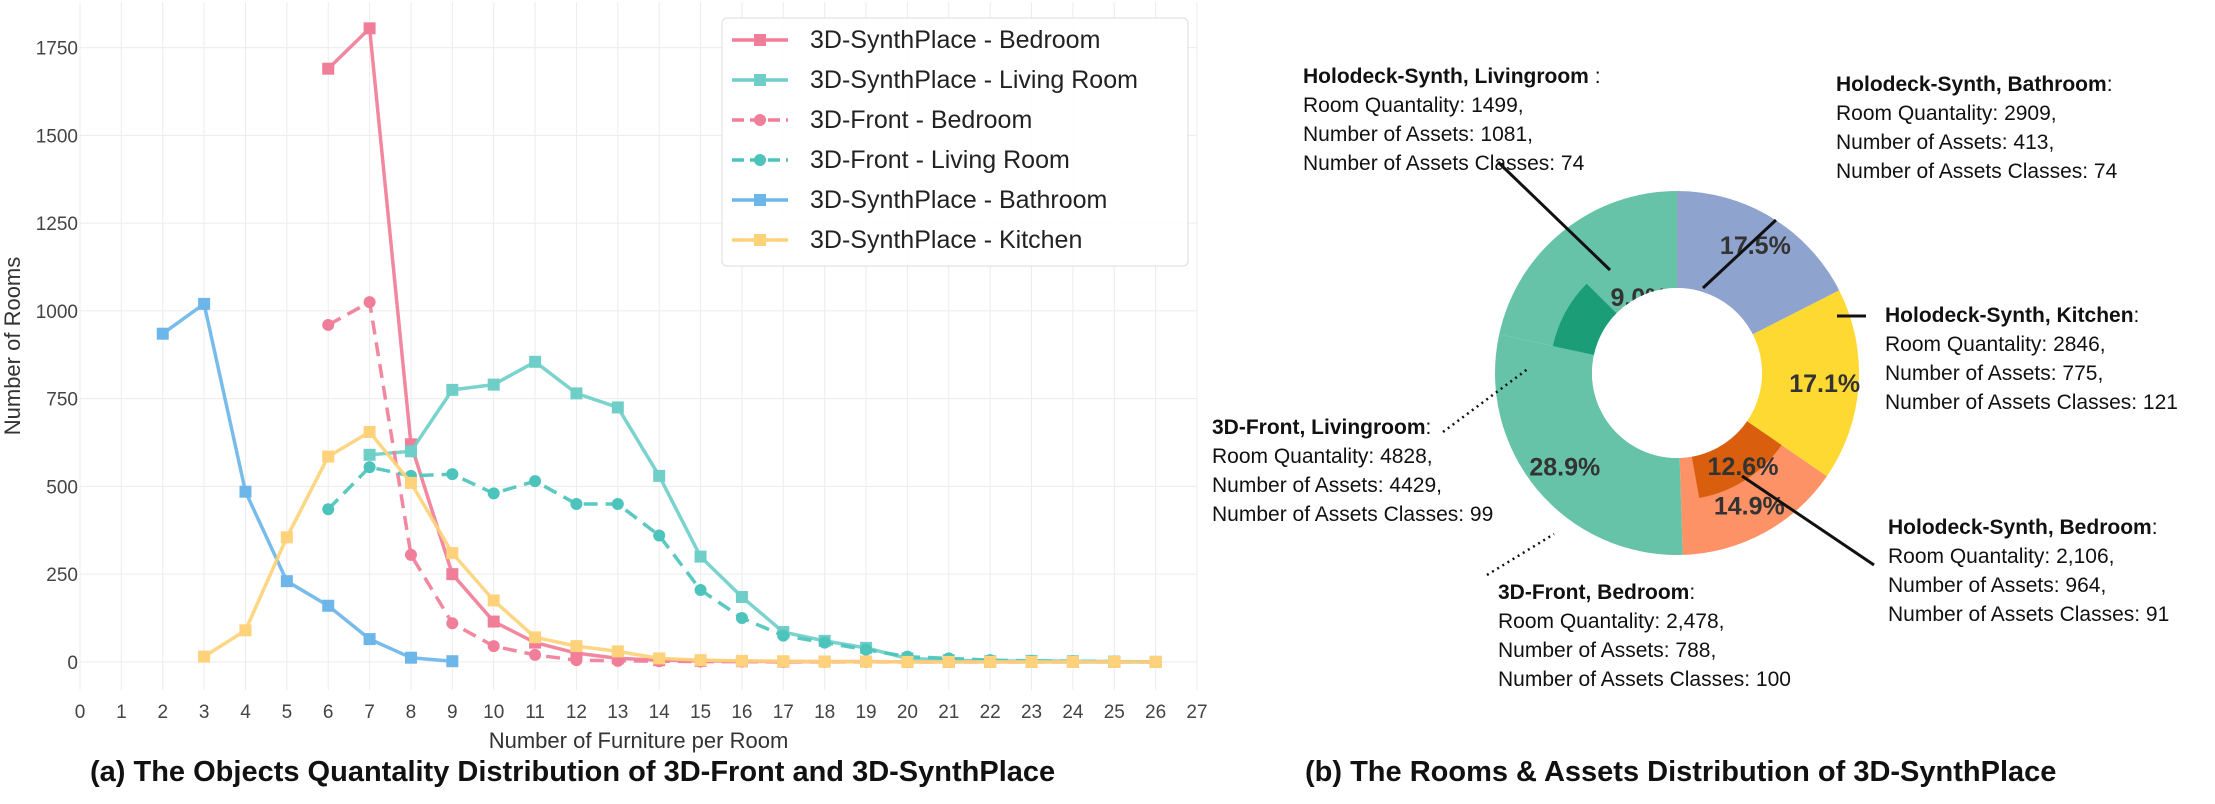 This screenshot has width=2215, height=804. I want to click on annotation-line: Room Quantality: 2,478,, so click(1611, 621).